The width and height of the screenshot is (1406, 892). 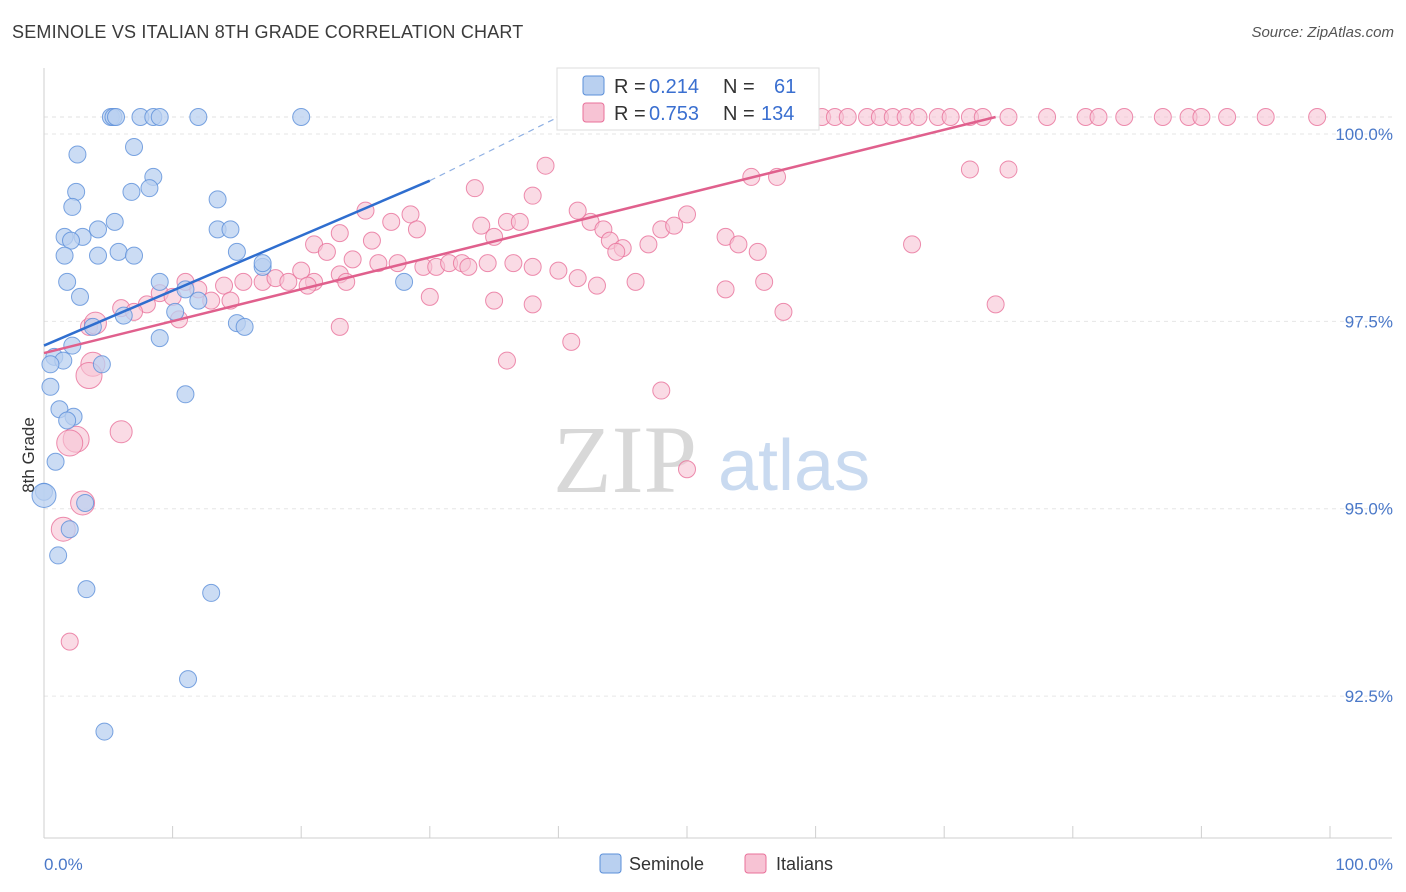 I want to click on watermark: ZIP atlas, so click(x=711, y=459).